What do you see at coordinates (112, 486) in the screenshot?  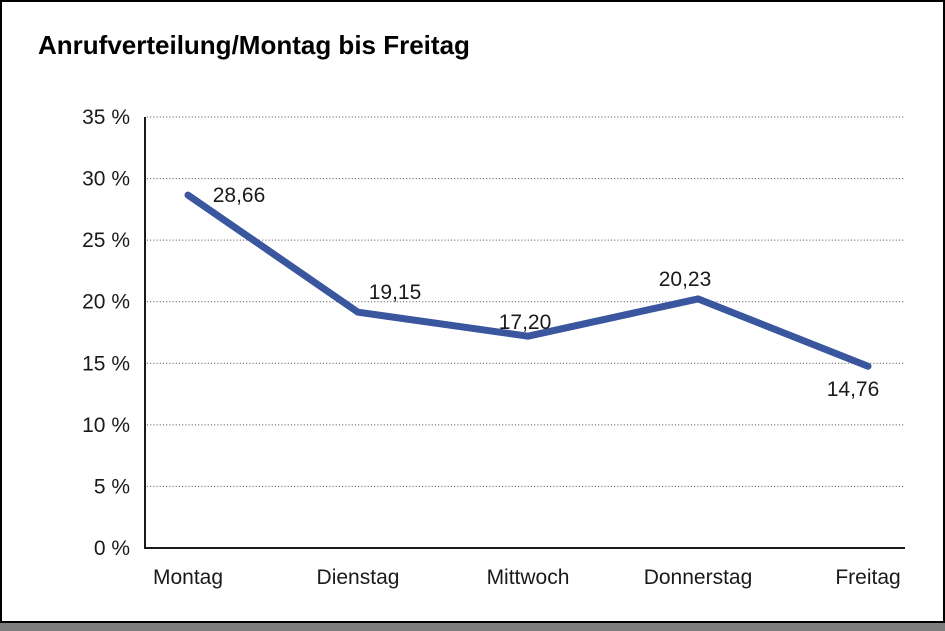 I see `y-tick-label: 5 %` at bounding box center [112, 486].